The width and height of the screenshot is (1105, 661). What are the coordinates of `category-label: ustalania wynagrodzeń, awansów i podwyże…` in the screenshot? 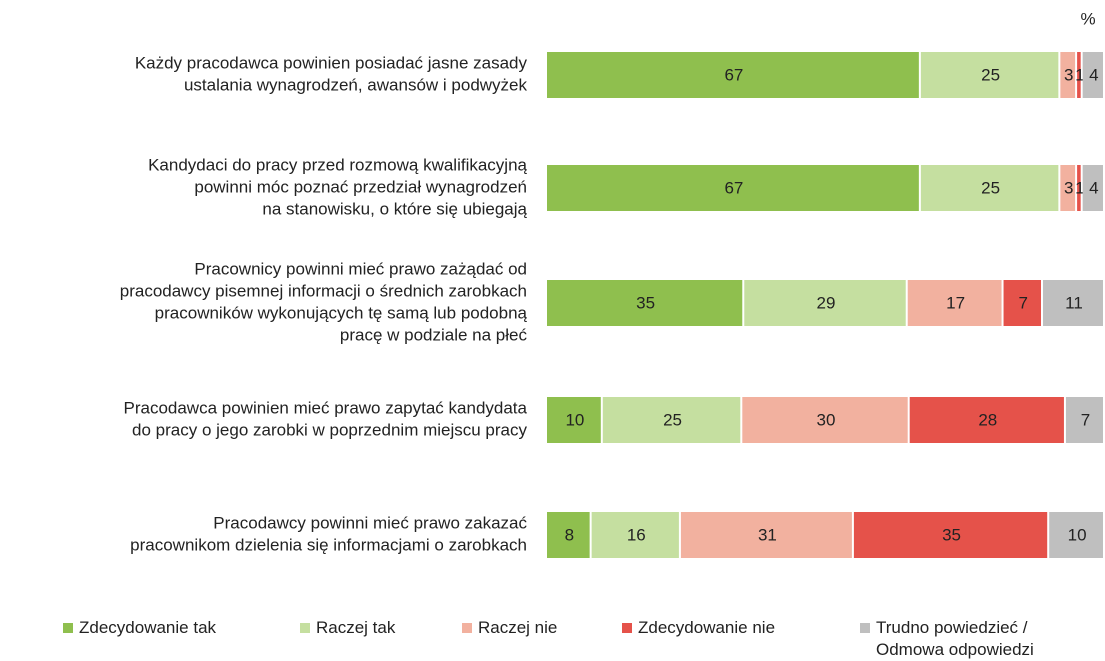 It's located at (356, 84).